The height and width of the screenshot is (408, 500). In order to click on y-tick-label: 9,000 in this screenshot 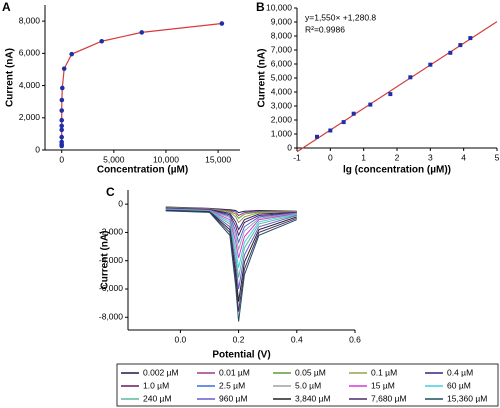, I will do `click(282, 21)`.